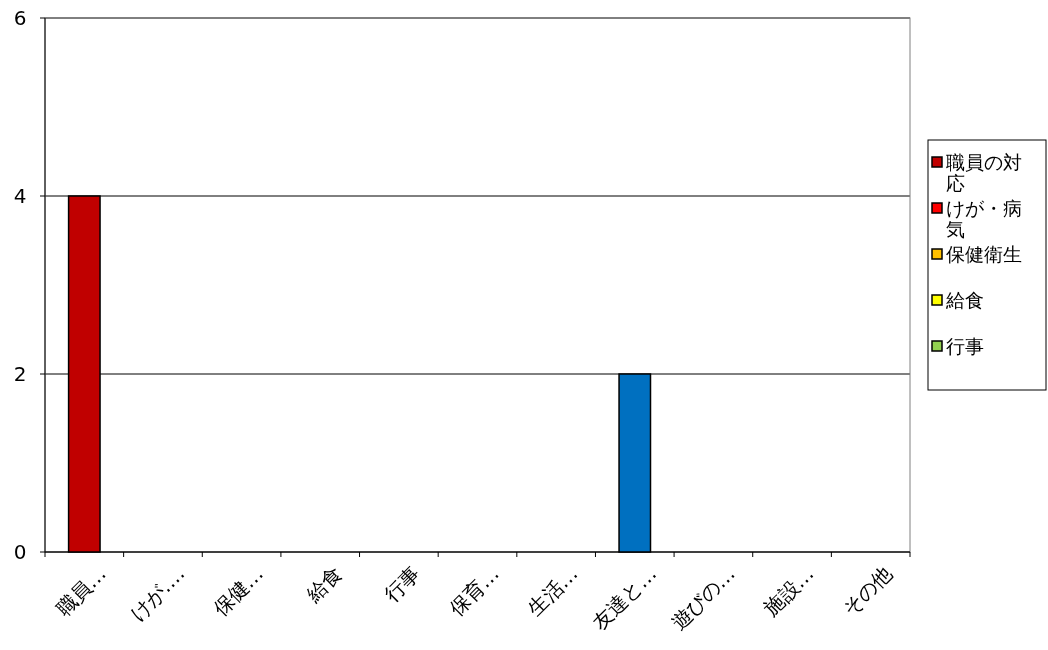 This screenshot has height=650, width=1048. I want to click on y-tick-label: 2, so click(20, 374).